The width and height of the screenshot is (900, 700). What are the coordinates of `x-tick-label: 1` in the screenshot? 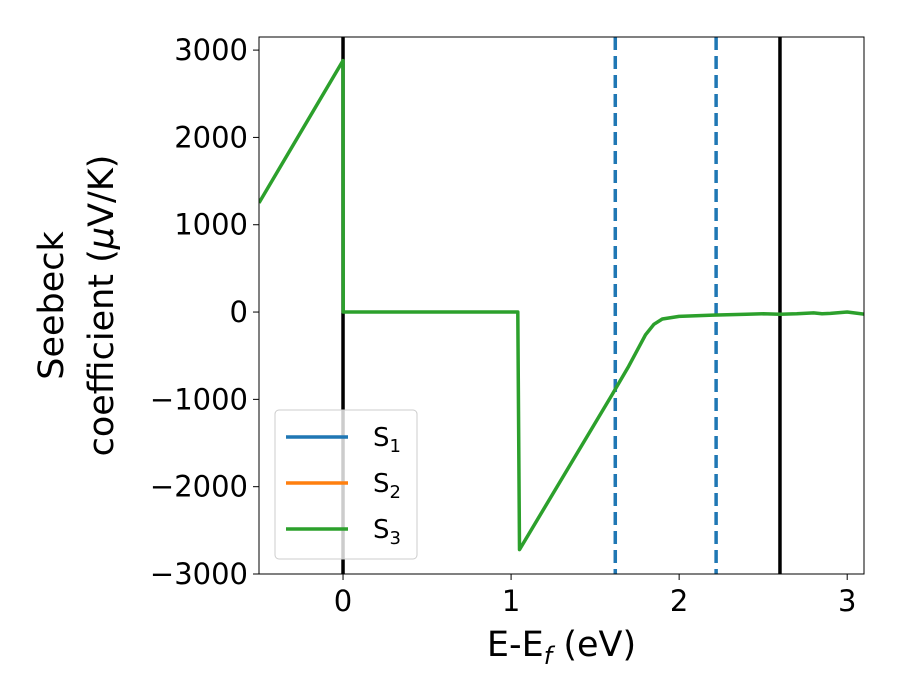 It's located at (511, 601).